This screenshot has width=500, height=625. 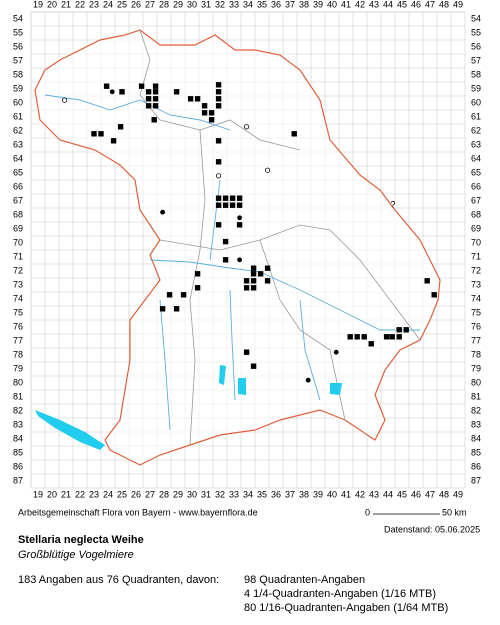 I want to click on column-label: 36, so click(x=276, y=494).